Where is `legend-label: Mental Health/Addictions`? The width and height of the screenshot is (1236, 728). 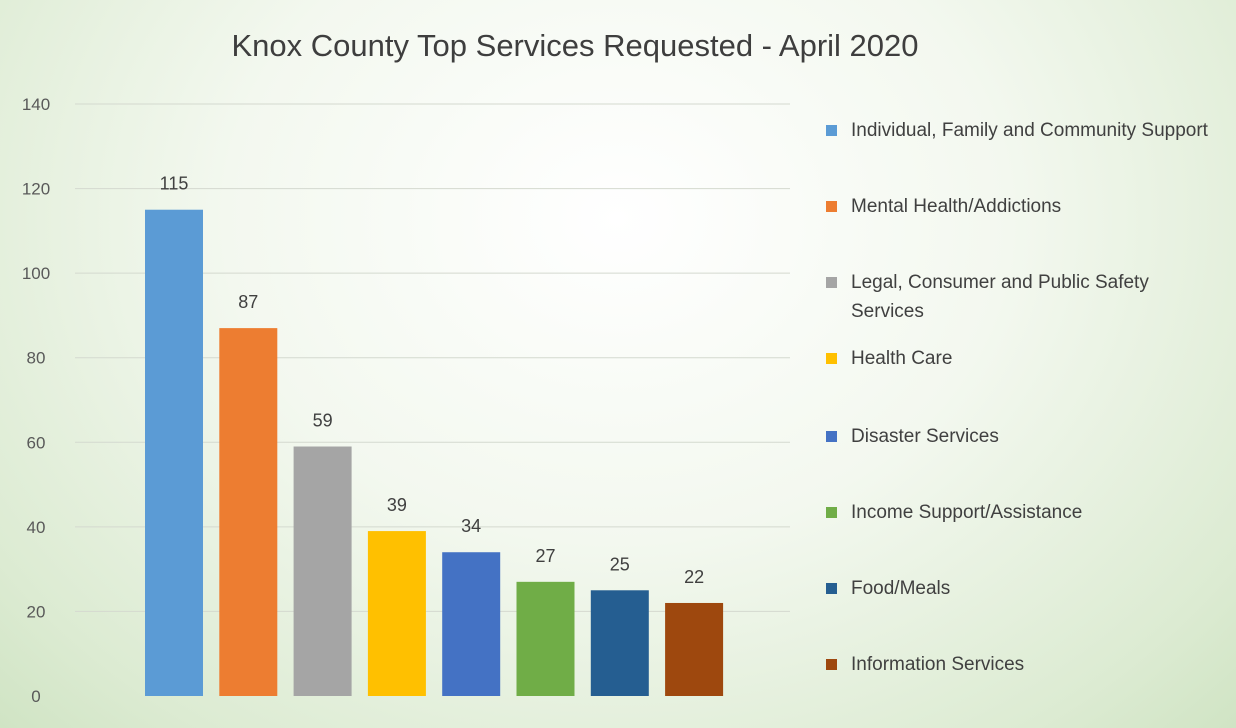 legend-label: Mental Health/Addictions is located at coordinates (956, 206).